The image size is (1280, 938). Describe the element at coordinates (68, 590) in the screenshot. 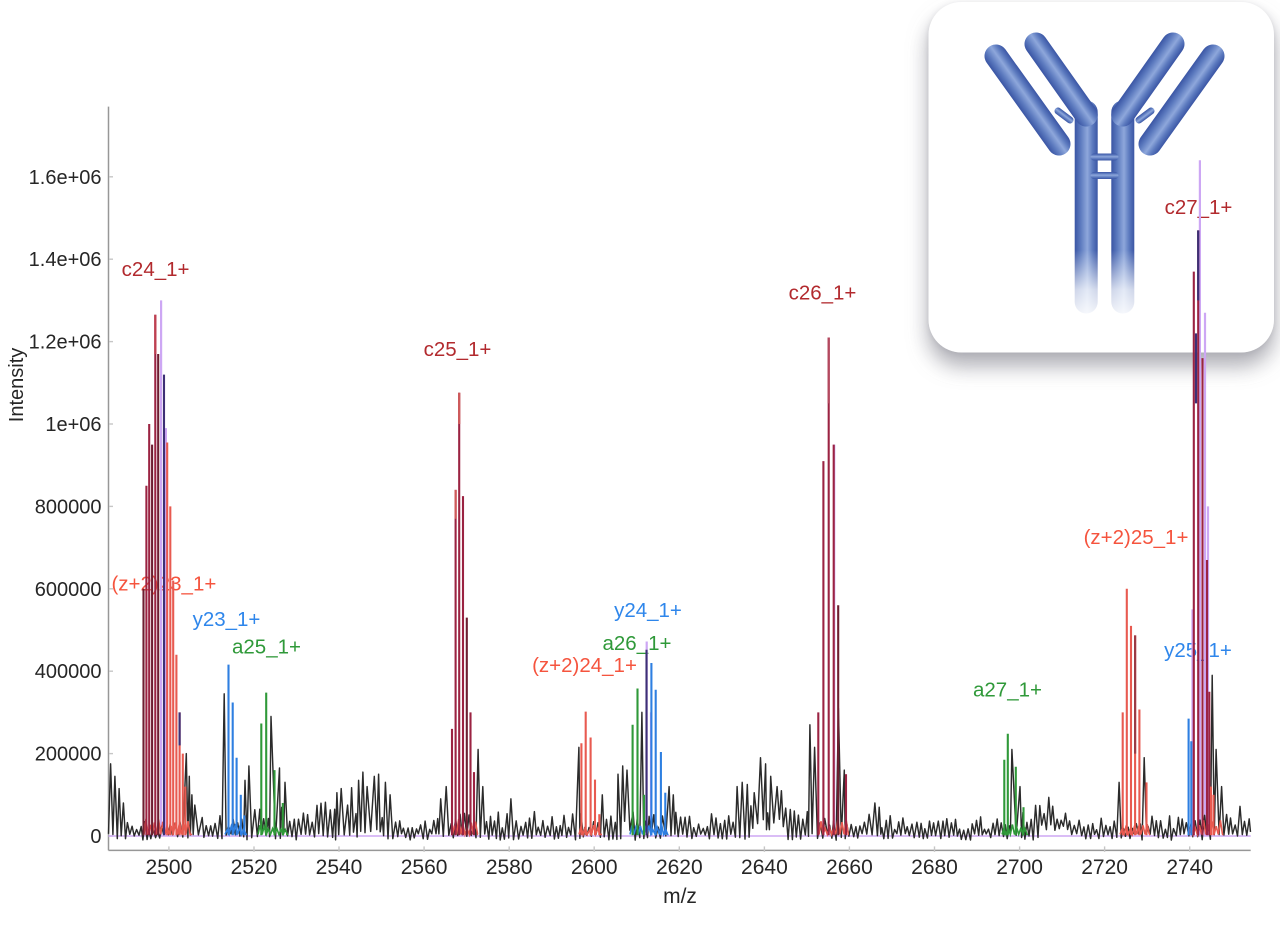

I see `svg-text: 600000` at that location.